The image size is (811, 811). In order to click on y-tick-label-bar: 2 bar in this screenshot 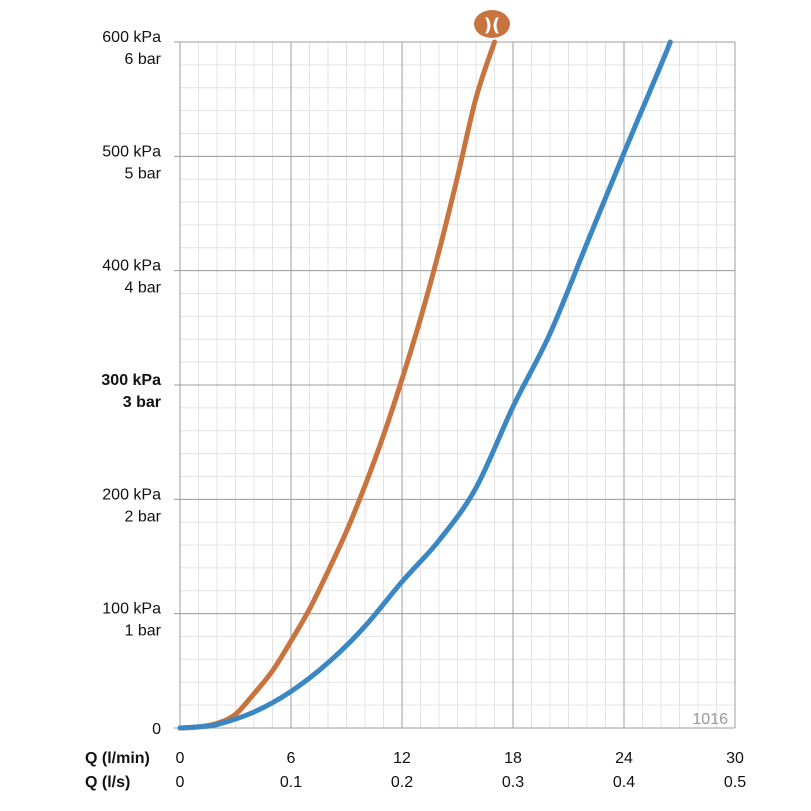, I will do `click(143, 516)`.